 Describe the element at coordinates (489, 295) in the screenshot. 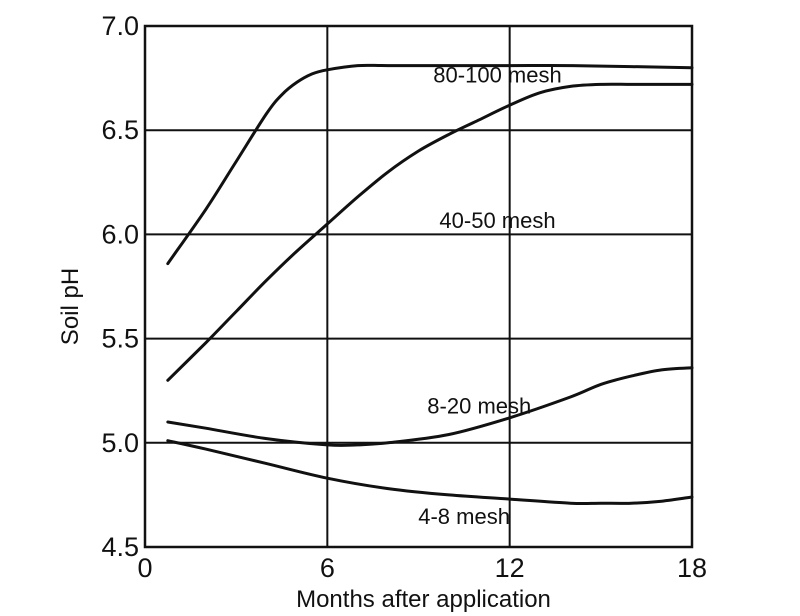

I see `series-labels: 80-100 mesh 40-50 mesh 8-20 mesh 4-8 mesh` at that location.